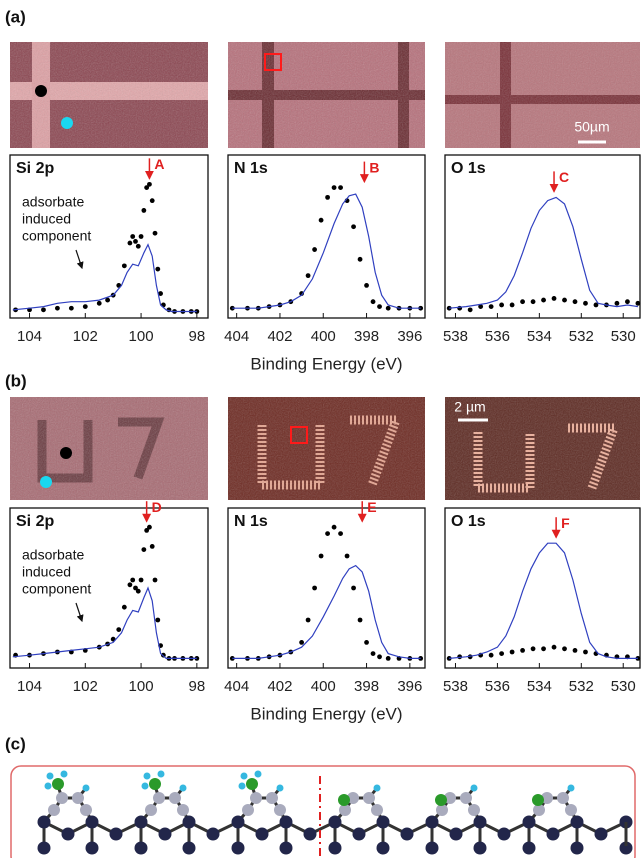  Describe the element at coordinates (468, 168) in the screenshot. I see `chart-title: O 1s` at that location.